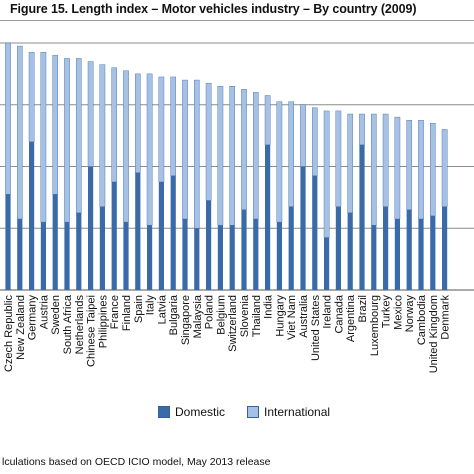  What do you see at coordinates (174, 314) in the screenshot?
I see `x-tick-label: Bulgaria` at bounding box center [174, 314].